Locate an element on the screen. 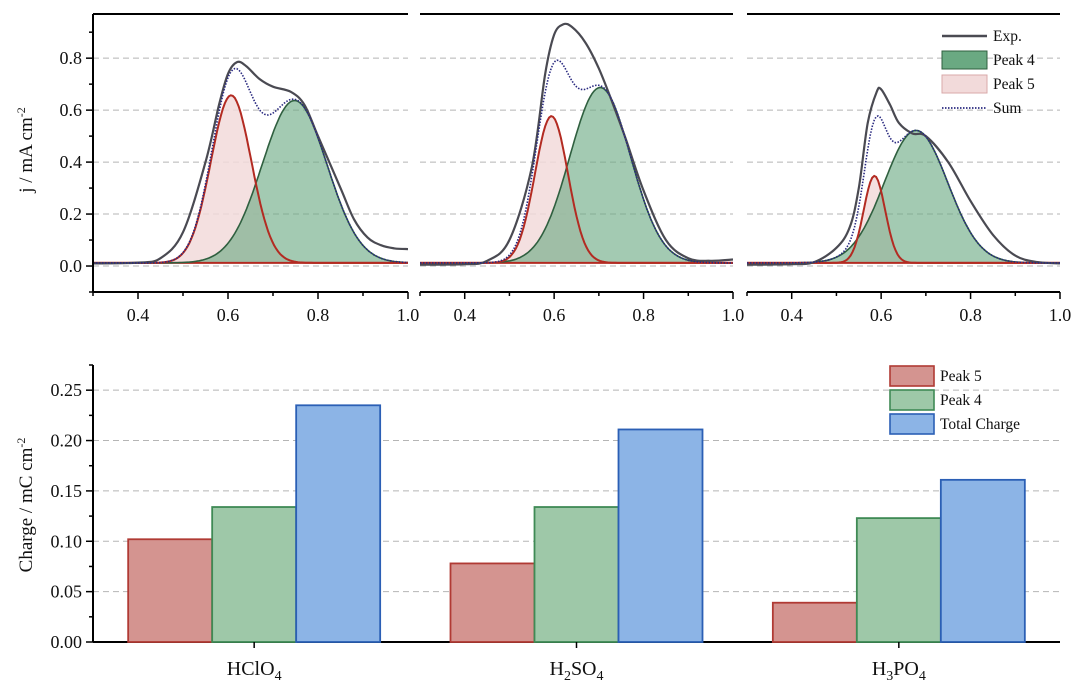 The height and width of the screenshot is (680, 1077). category-label-sub: 2 is located at coordinates (567, 674).